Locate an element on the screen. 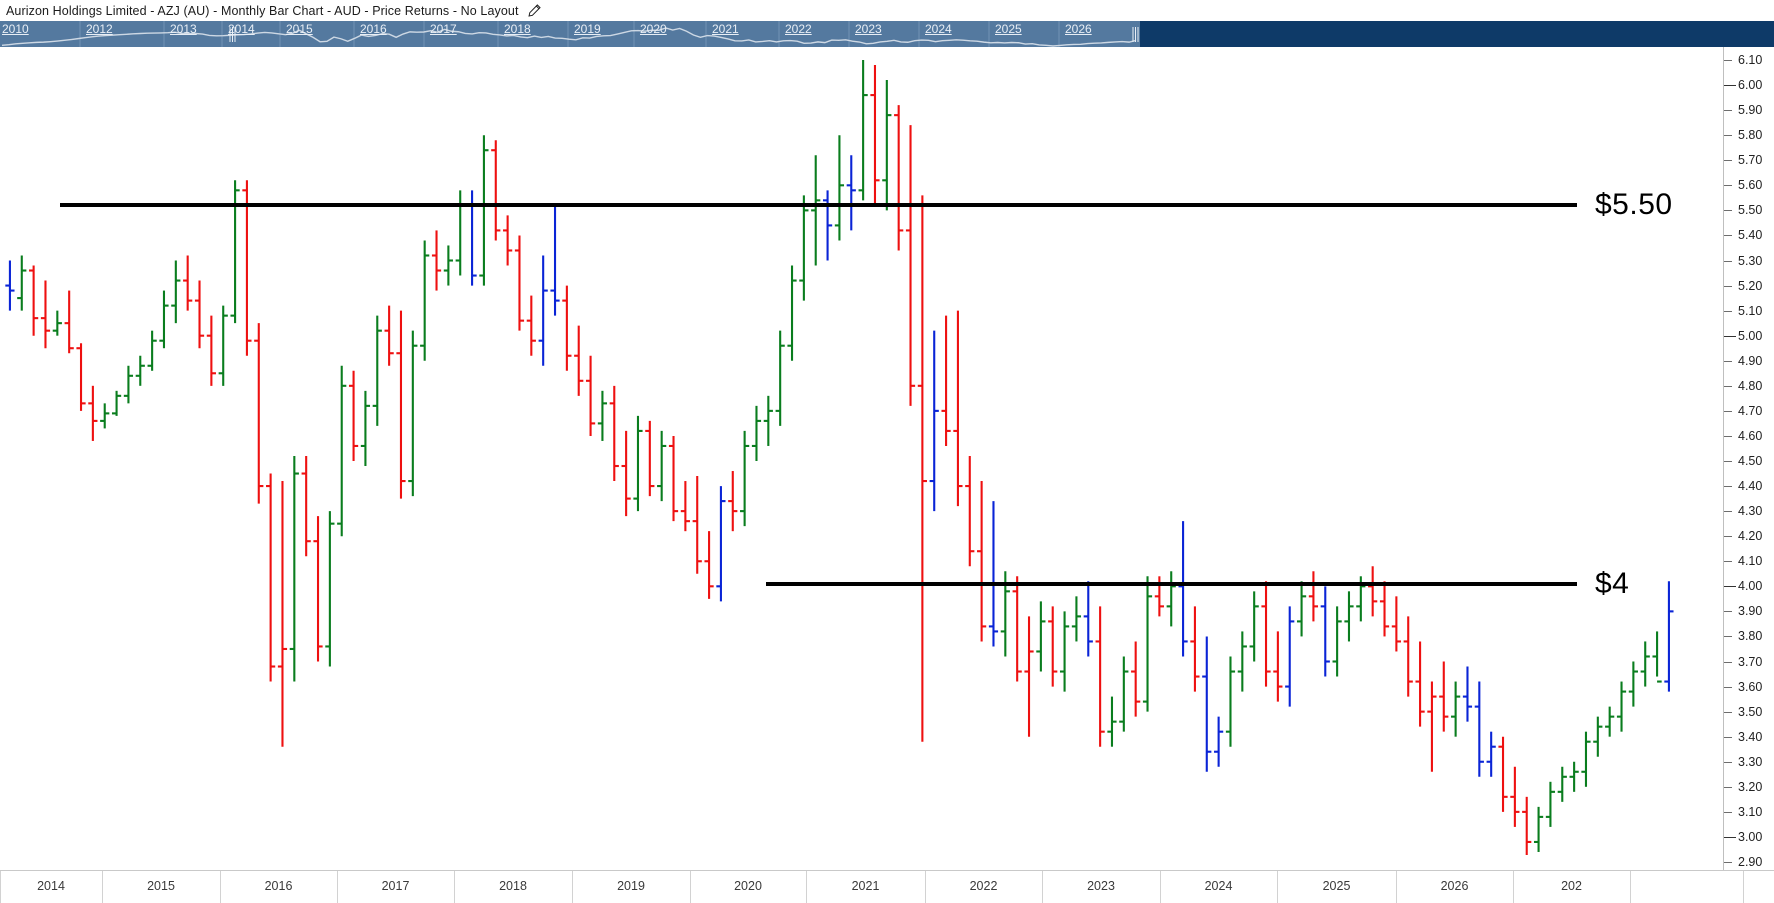  price-tick-label: 3.20 is located at coordinates (1750, 786).